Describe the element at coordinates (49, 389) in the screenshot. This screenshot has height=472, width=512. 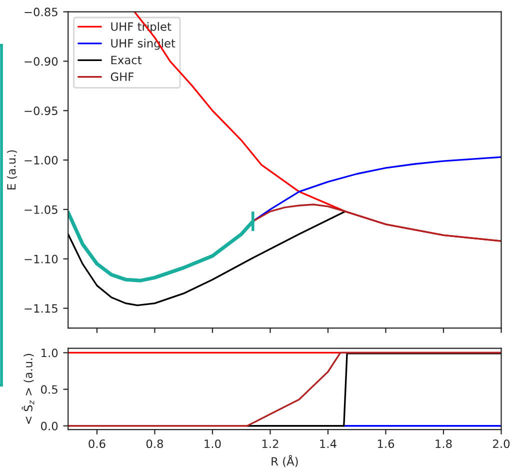
I see `y-tick-label: 0.5` at that location.